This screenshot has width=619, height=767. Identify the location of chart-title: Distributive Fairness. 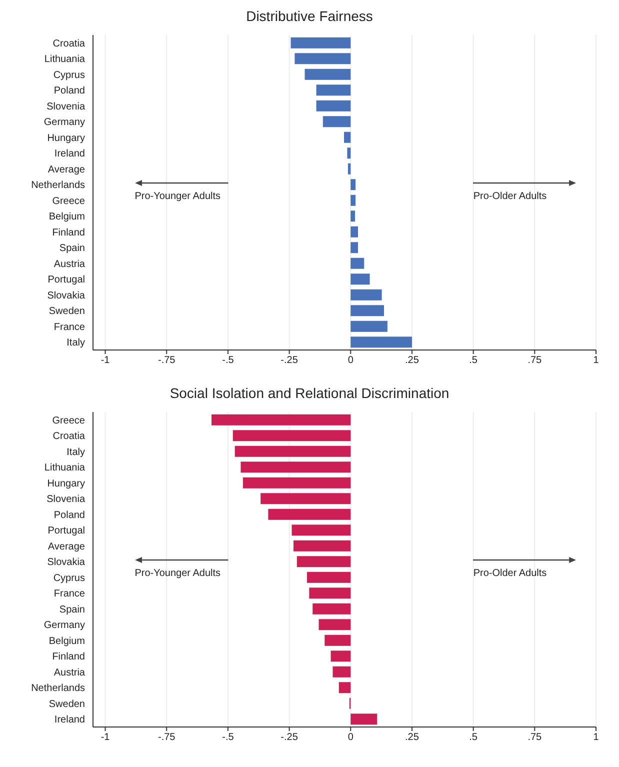
(309, 17).